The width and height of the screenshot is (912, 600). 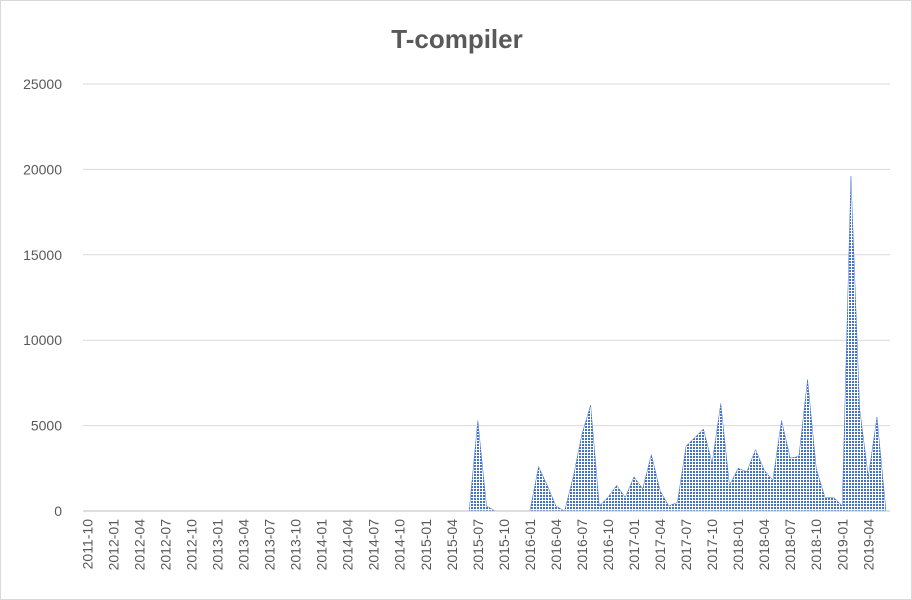 What do you see at coordinates (87, 544) in the screenshot?
I see `x-tick-label: 2011-10` at bounding box center [87, 544].